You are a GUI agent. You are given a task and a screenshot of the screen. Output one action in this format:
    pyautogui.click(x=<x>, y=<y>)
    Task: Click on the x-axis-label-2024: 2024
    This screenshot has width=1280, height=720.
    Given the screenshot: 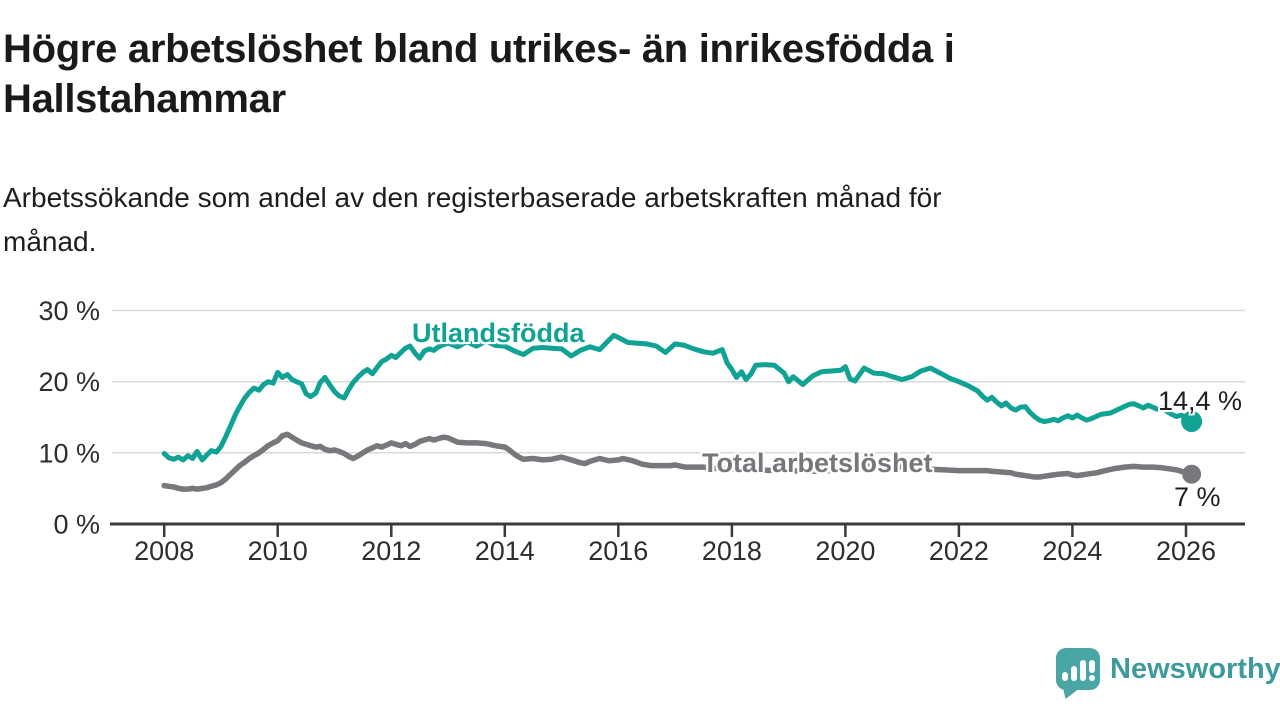 What is the action you would take?
    pyautogui.click(x=1072, y=551)
    